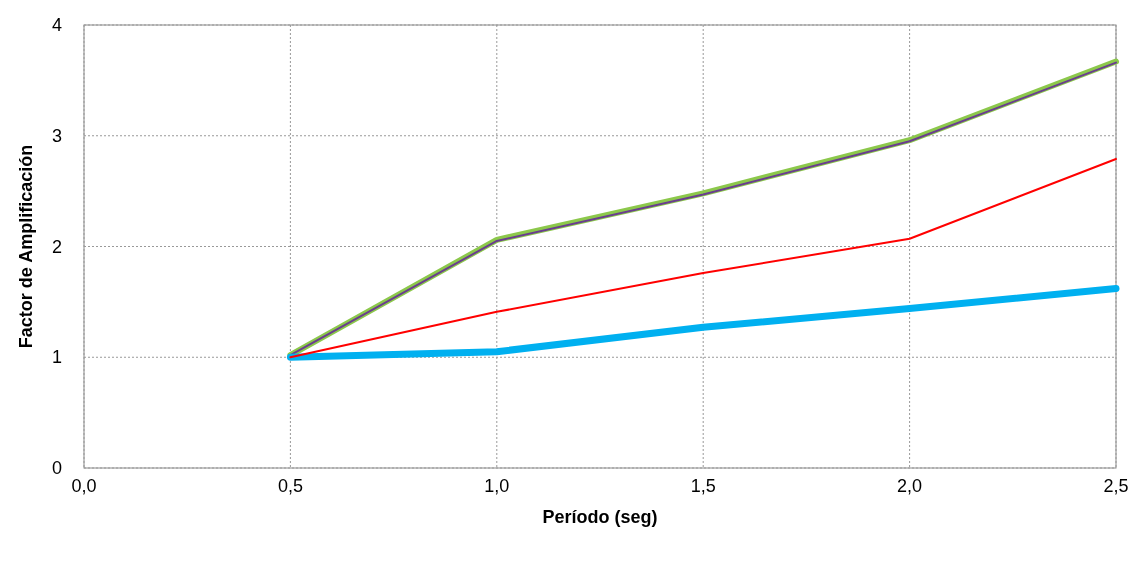 This screenshot has width=1147, height=565. What do you see at coordinates (56, 135) in the screenshot?
I see `y-tick-label: 3` at bounding box center [56, 135].